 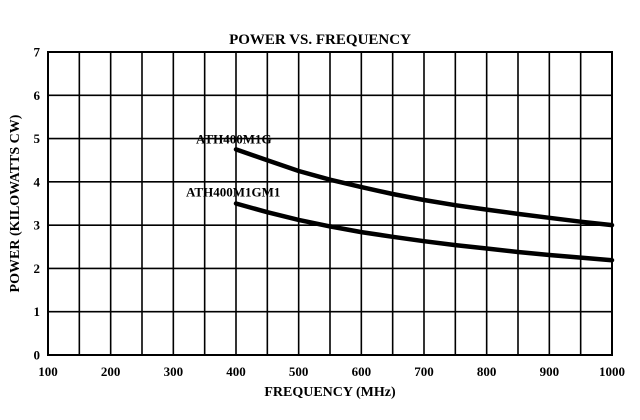 I want to click on x-axis-label: FREQUENCY (MHz), so click(x=330, y=392).